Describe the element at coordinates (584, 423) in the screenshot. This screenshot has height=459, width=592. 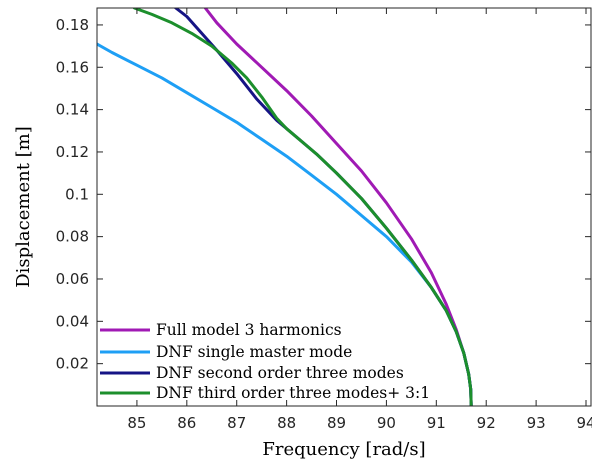
I see `x-tick-label: 94` at that location.